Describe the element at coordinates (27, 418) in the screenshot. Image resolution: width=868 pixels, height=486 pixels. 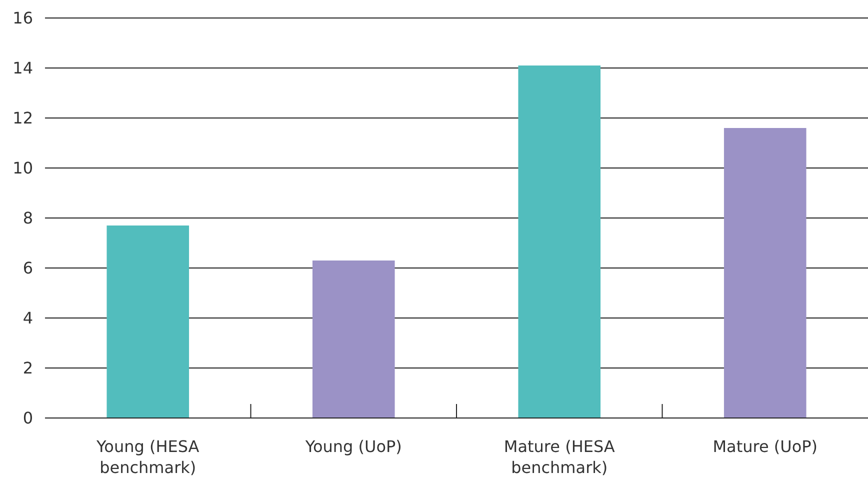
I see `y-tick-label: 0` at that location.